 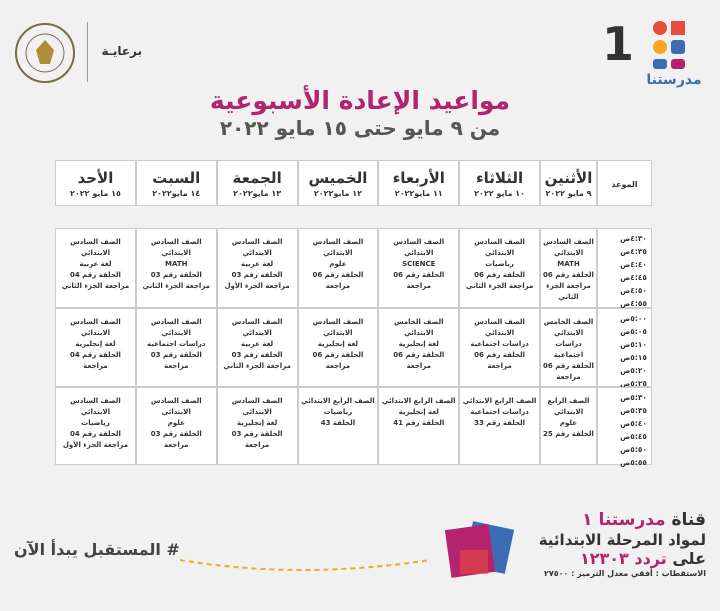 I want to click on time-slot: ٥:٣٠ص, so click(x=633, y=397).